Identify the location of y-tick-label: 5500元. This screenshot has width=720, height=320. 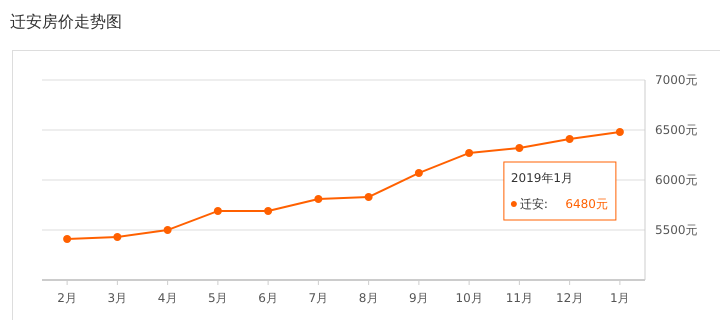
(676, 230).